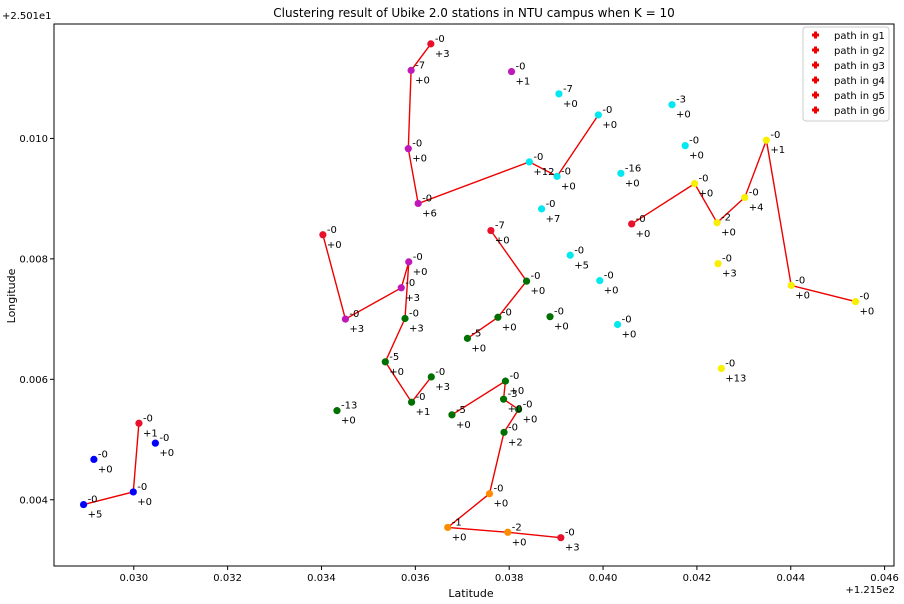 Image resolution: width=904 pixels, height=604 pixels. What do you see at coordinates (509, 578) in the screenshot?
I see `x-tick-label: 0.038` at bounding box center [509, 578].